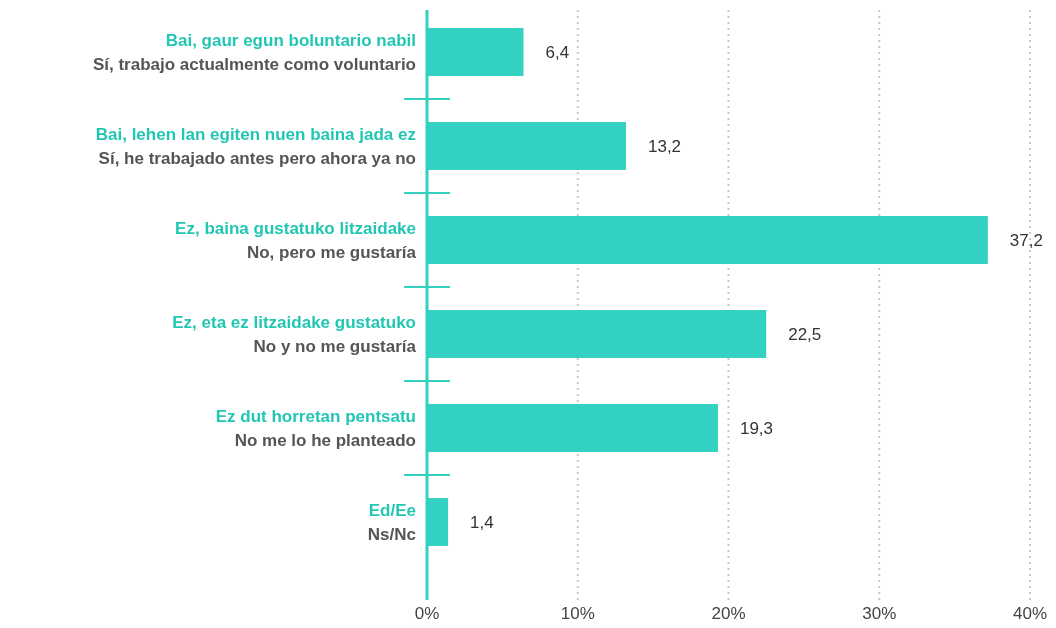 Image resolution: width=1056 pixels, height=628 pixels. Describe the element at coordinates (1030, 613) in the screenshot. I see `x-tick-label: 40%` at that location.